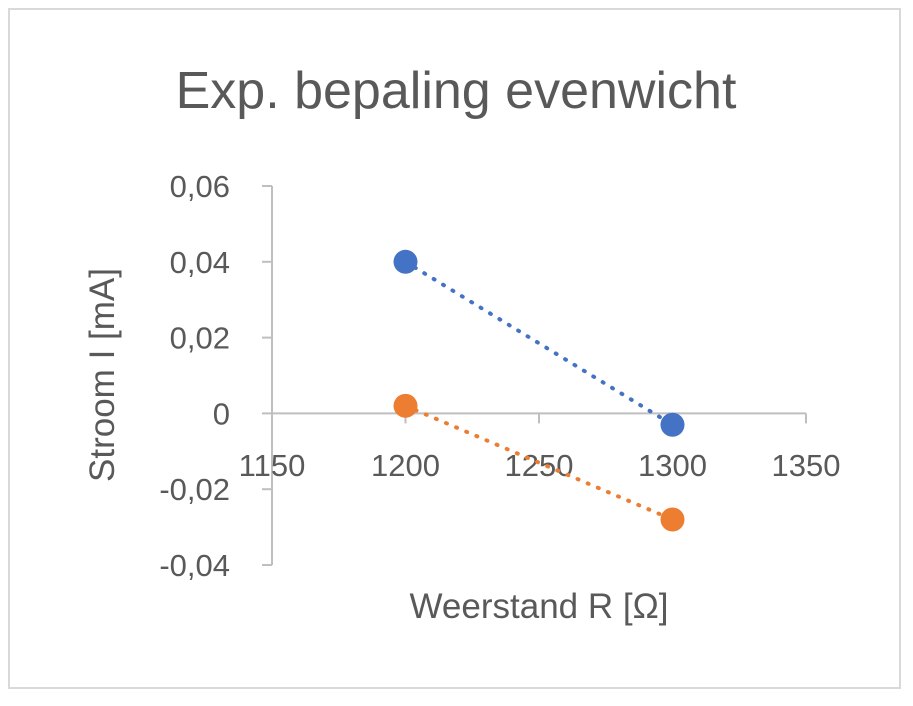 The height and width of the screenshot is (706, 913). Describe the element at coordinates (194, 565) in the screenshot. I see `y-tick-label: -0,04` at that location.